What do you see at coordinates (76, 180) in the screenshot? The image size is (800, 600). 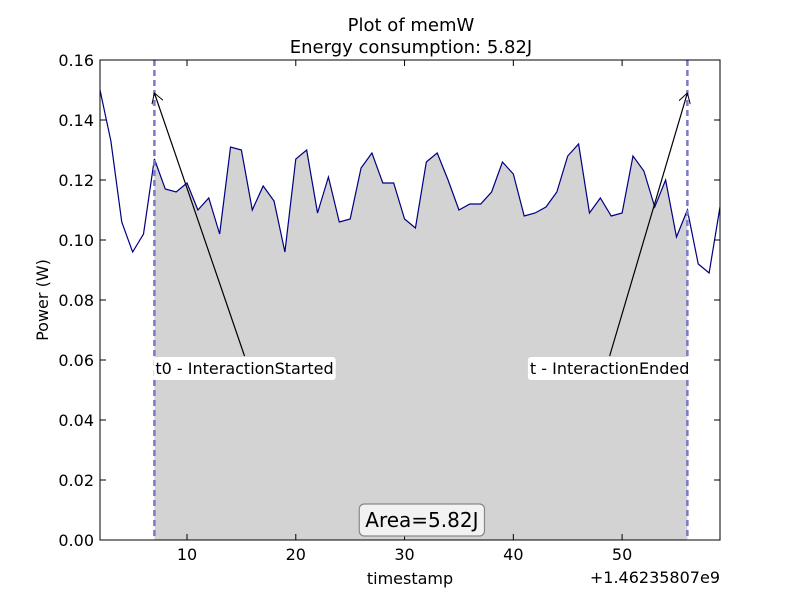 I see `y-tick-label: 0.12` at bounding box center [76, 180].